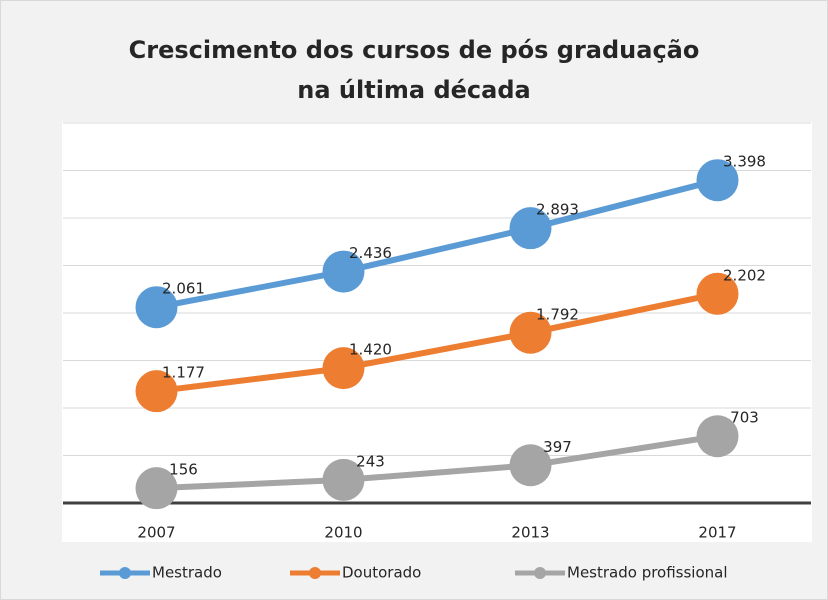  I want to click on x-tick-label: 2017, so click(717, 533).